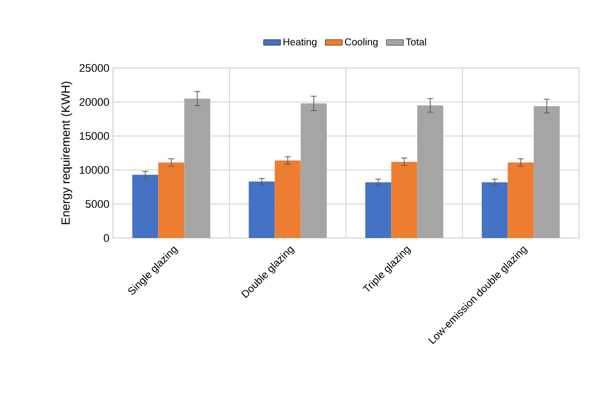 The width and height of the screenshot is (596, 406). What do you see at coordinates (98, 204) in the screenshot?
I see `y-tick-label: 5000` at bounding box center [98, 204].